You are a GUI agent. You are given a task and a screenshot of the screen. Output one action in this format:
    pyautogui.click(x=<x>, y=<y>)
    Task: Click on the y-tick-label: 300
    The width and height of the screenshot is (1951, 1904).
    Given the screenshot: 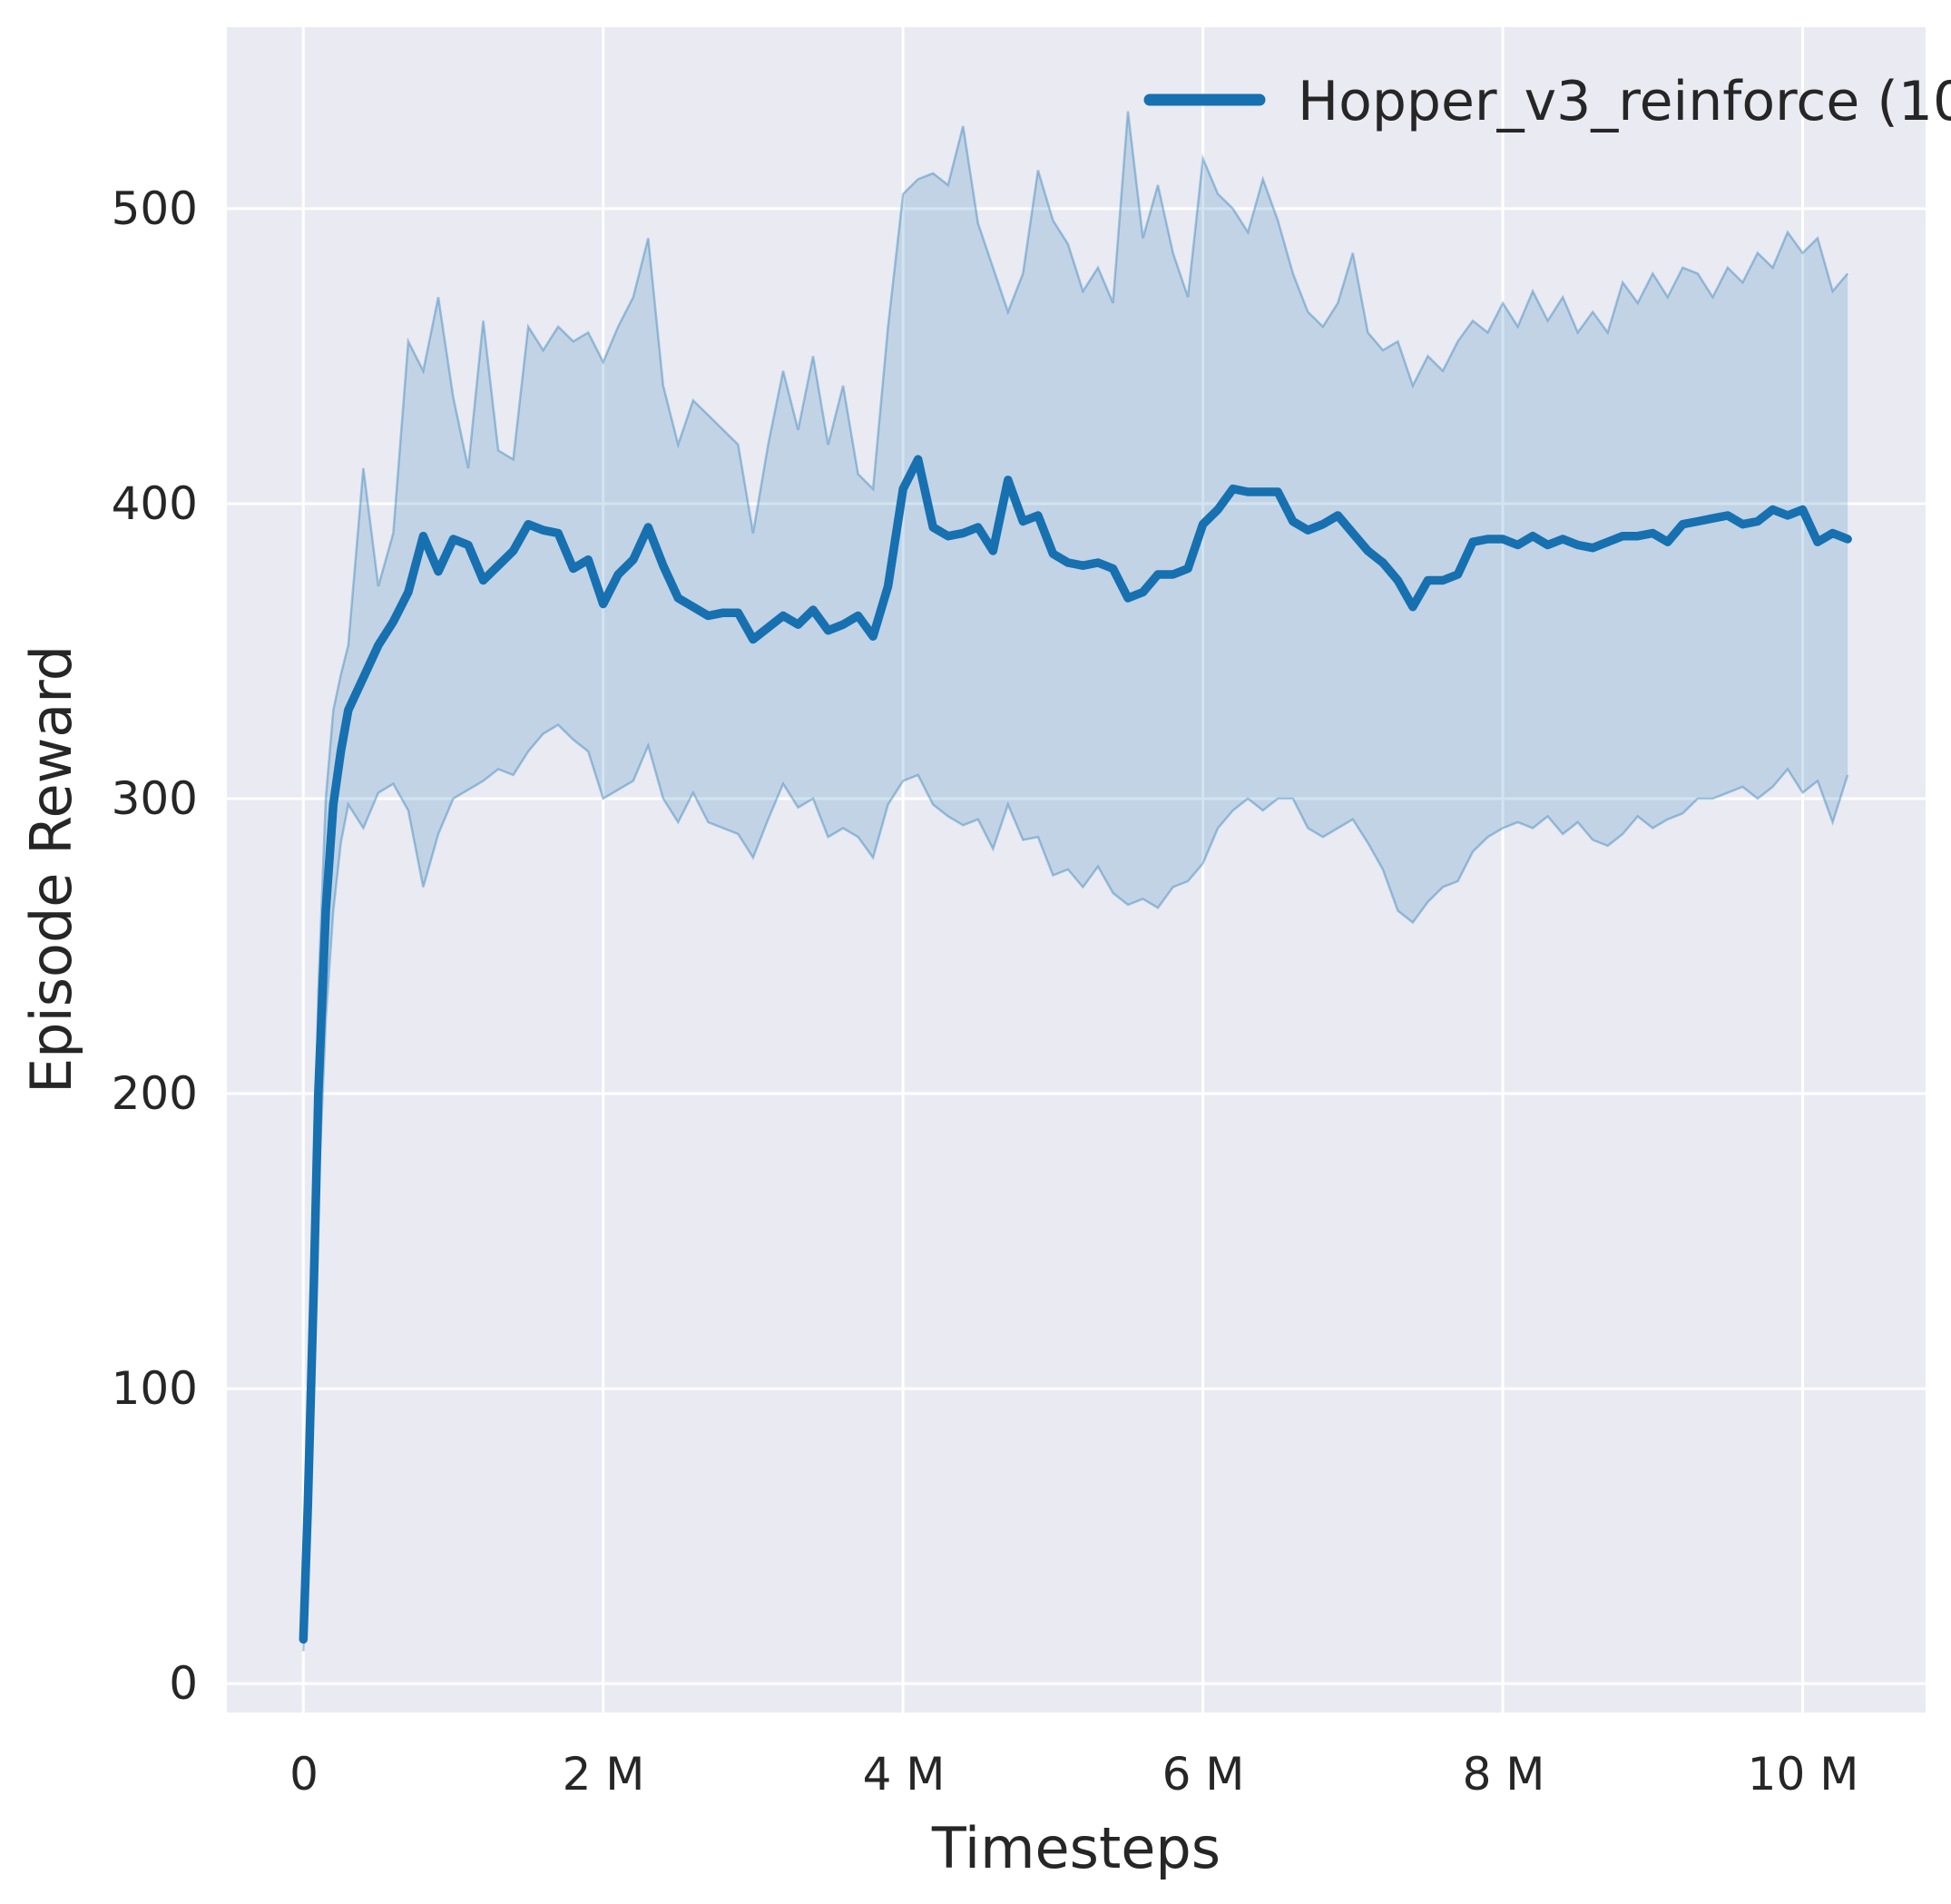 What is the action you would take?
    pyautogui.click(x=155, y=798)
    